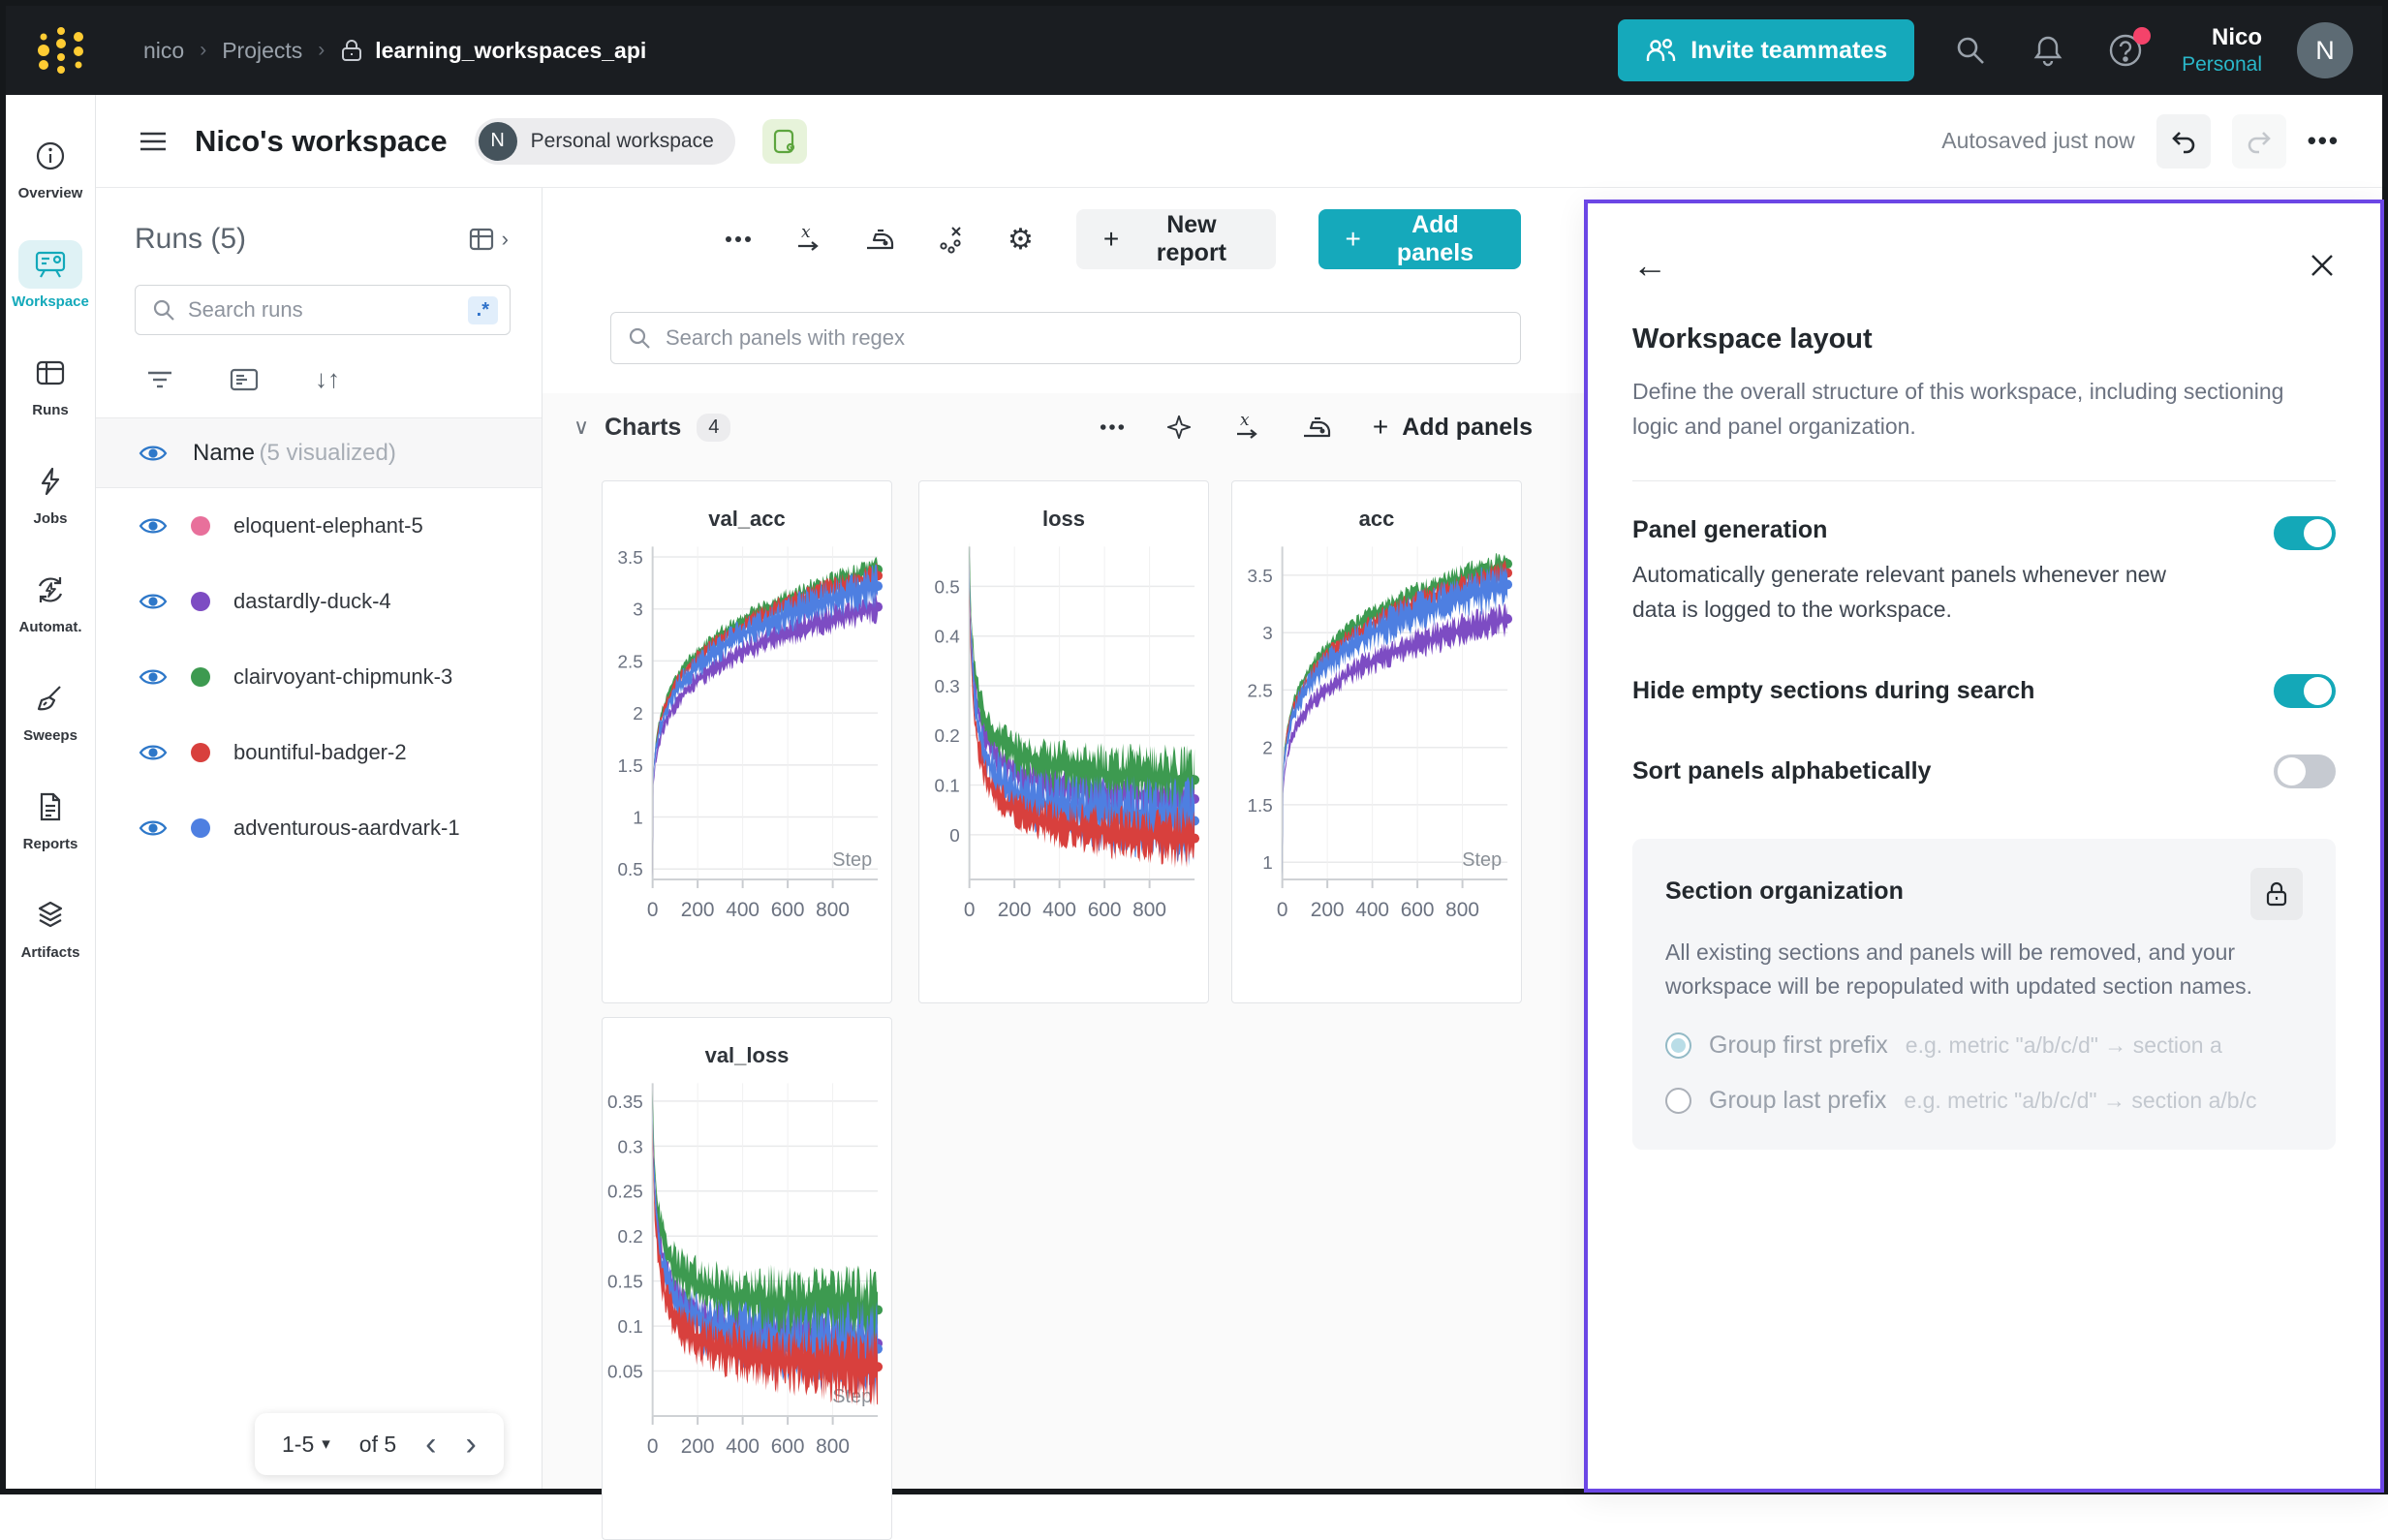  I want to click on wandb-logo, so click(61, 50).